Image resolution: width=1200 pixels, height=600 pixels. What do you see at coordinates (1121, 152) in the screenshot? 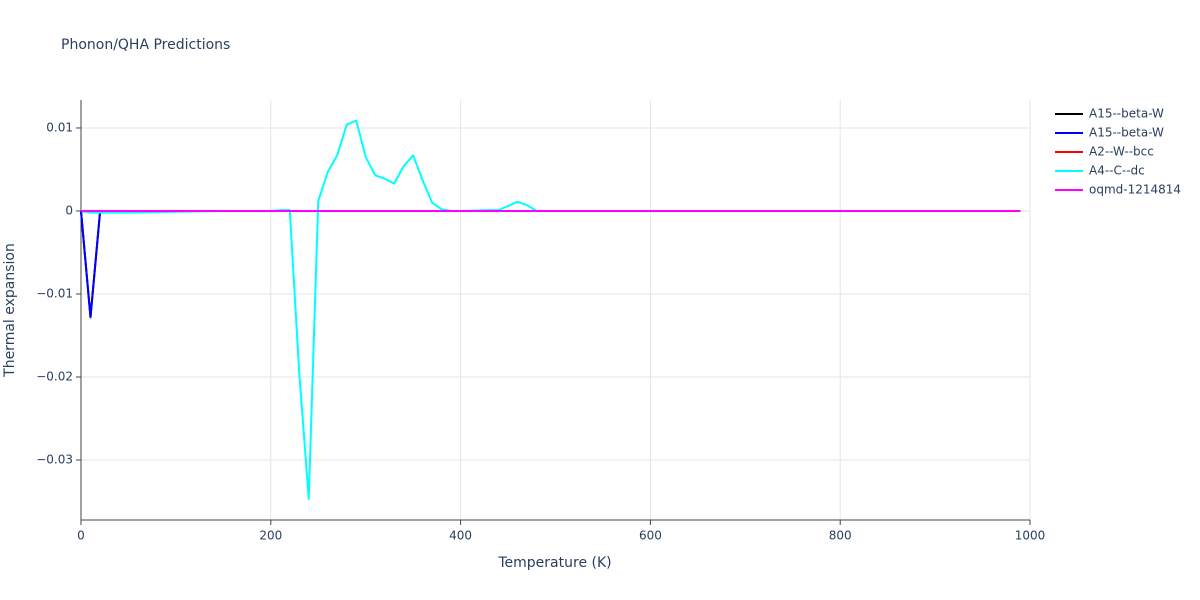
I see `legend-label: A2--W--bcc` at bounding box center [1121, 152].